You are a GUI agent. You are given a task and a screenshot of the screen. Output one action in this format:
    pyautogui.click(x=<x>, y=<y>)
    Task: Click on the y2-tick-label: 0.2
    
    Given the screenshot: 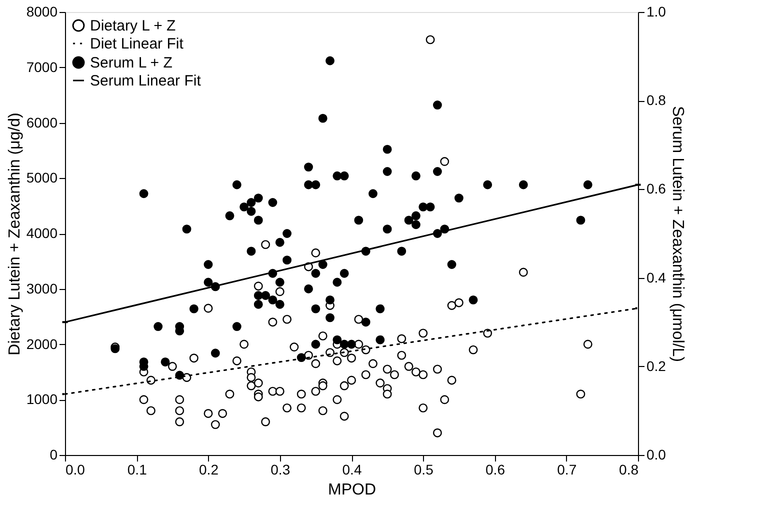 What is the action you would take?
    pyautogui.click(x=656, y=366)
    